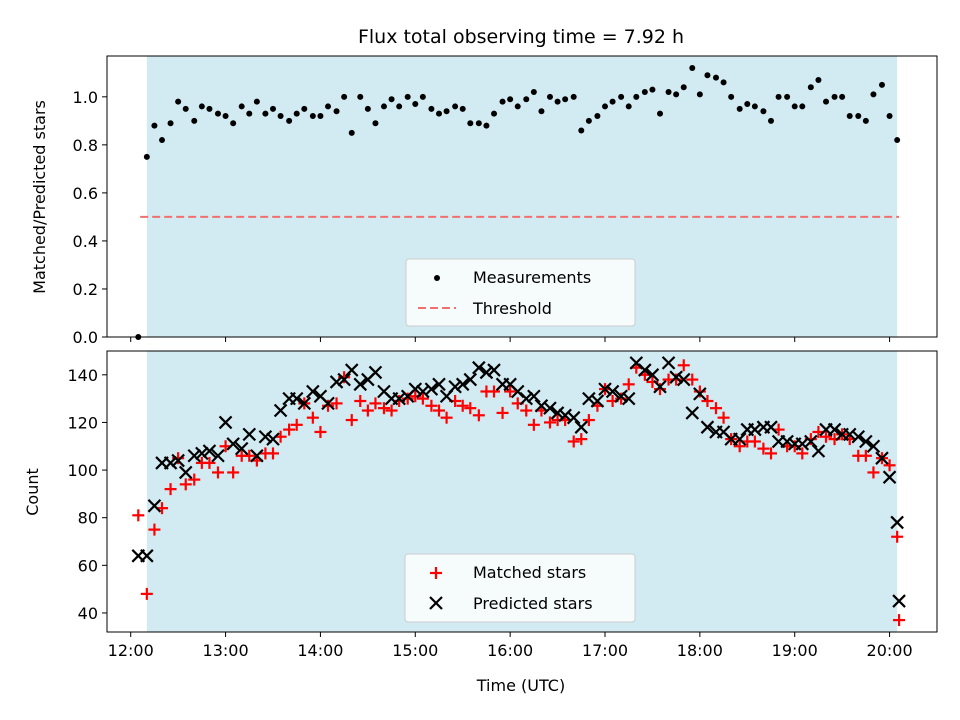 This screenshot has height=720, width=960. I want to click on x-tick-label: 15:00, so click(415, 650).